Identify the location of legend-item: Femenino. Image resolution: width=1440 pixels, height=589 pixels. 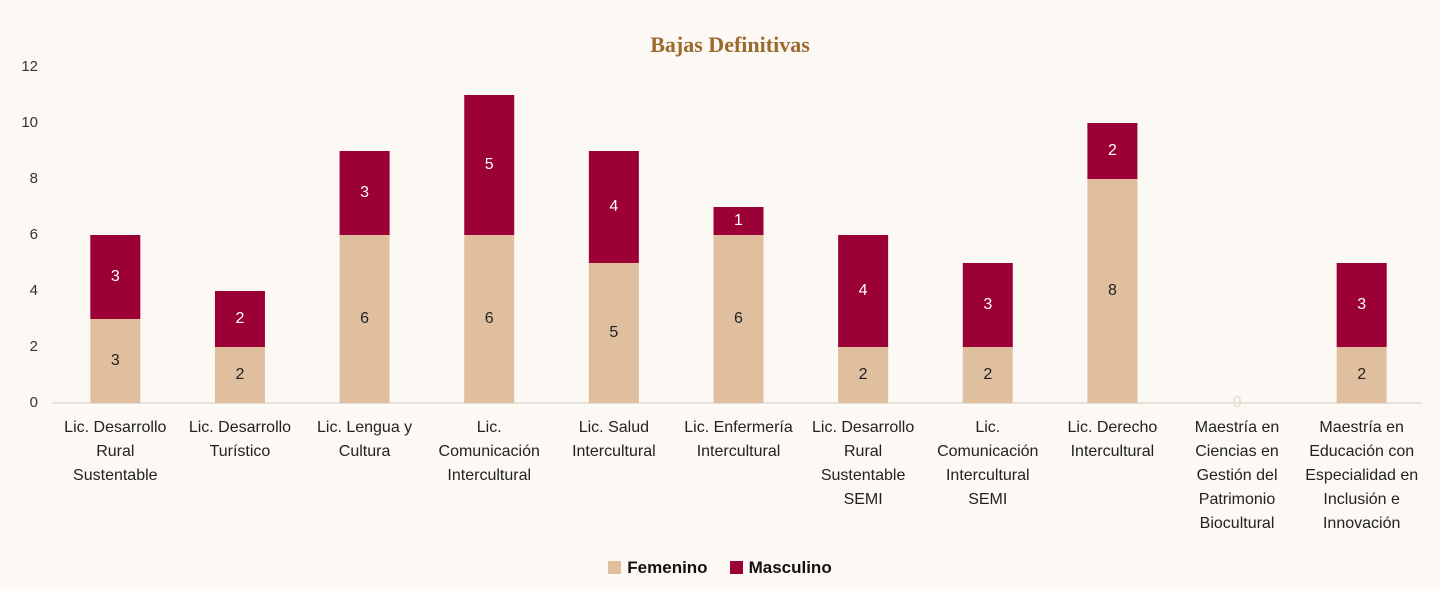
(658, 568).